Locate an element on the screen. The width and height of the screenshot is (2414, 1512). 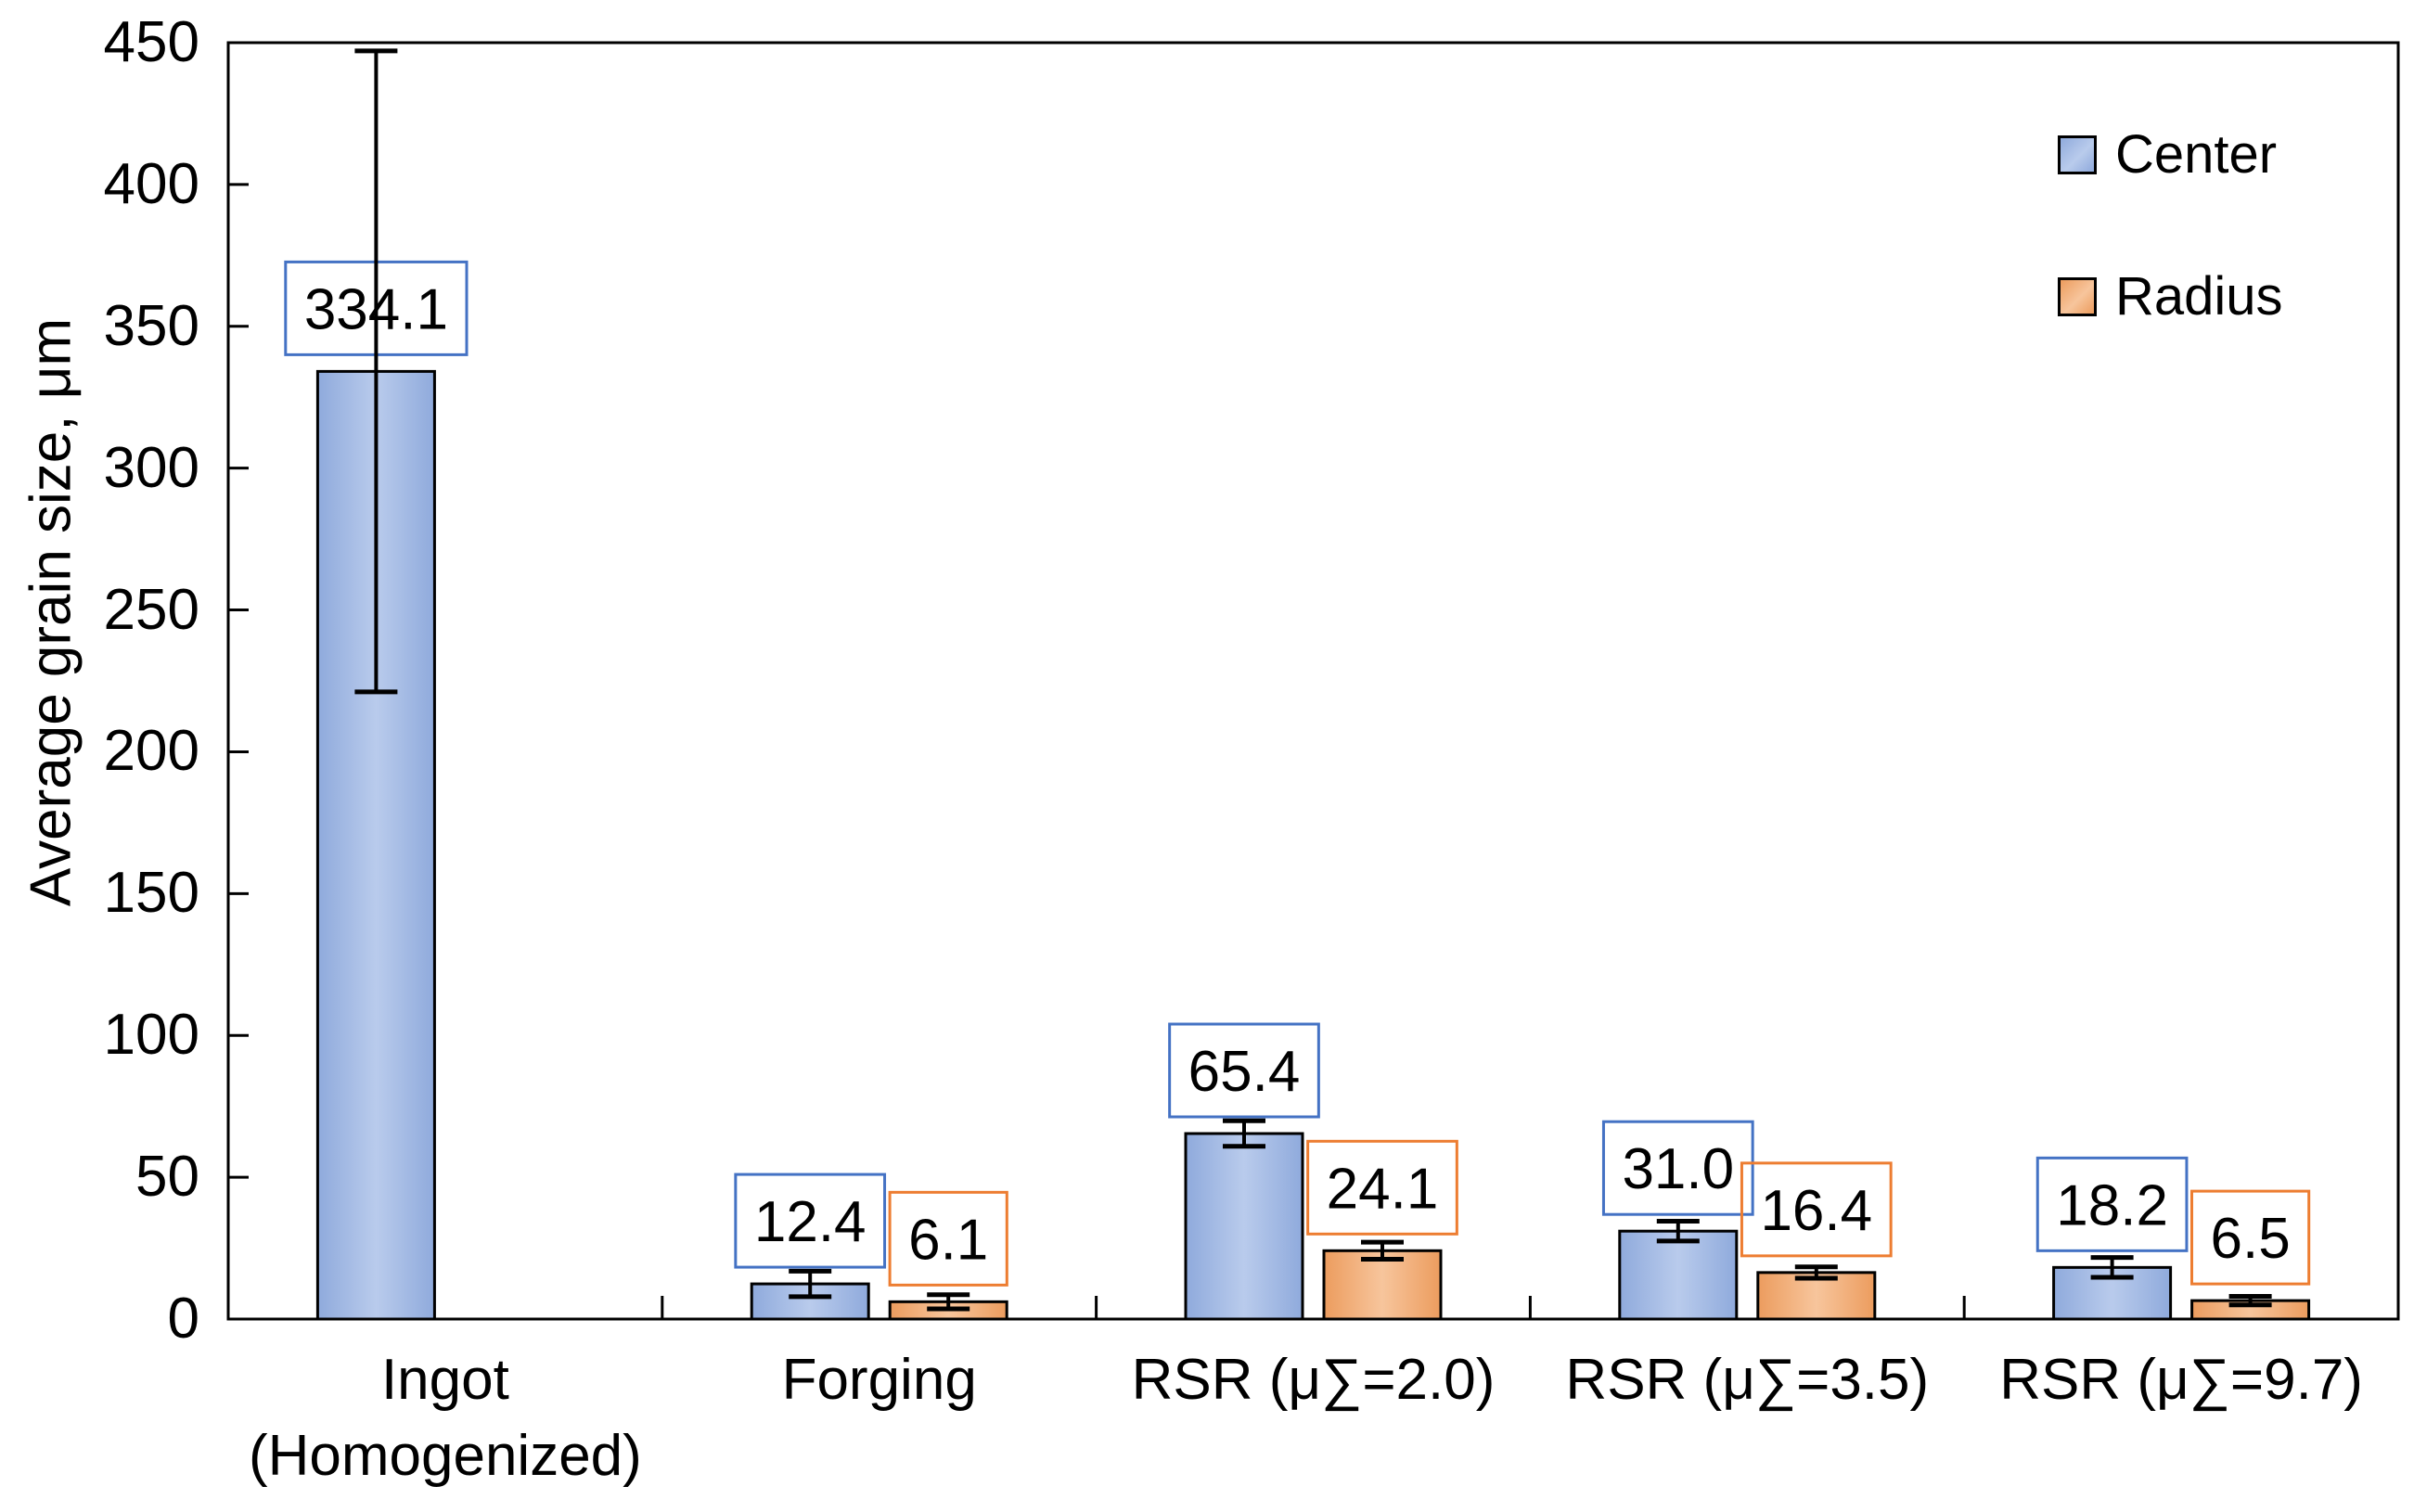
y-tick-label-350: 350 is located at coordinates (151, 326).